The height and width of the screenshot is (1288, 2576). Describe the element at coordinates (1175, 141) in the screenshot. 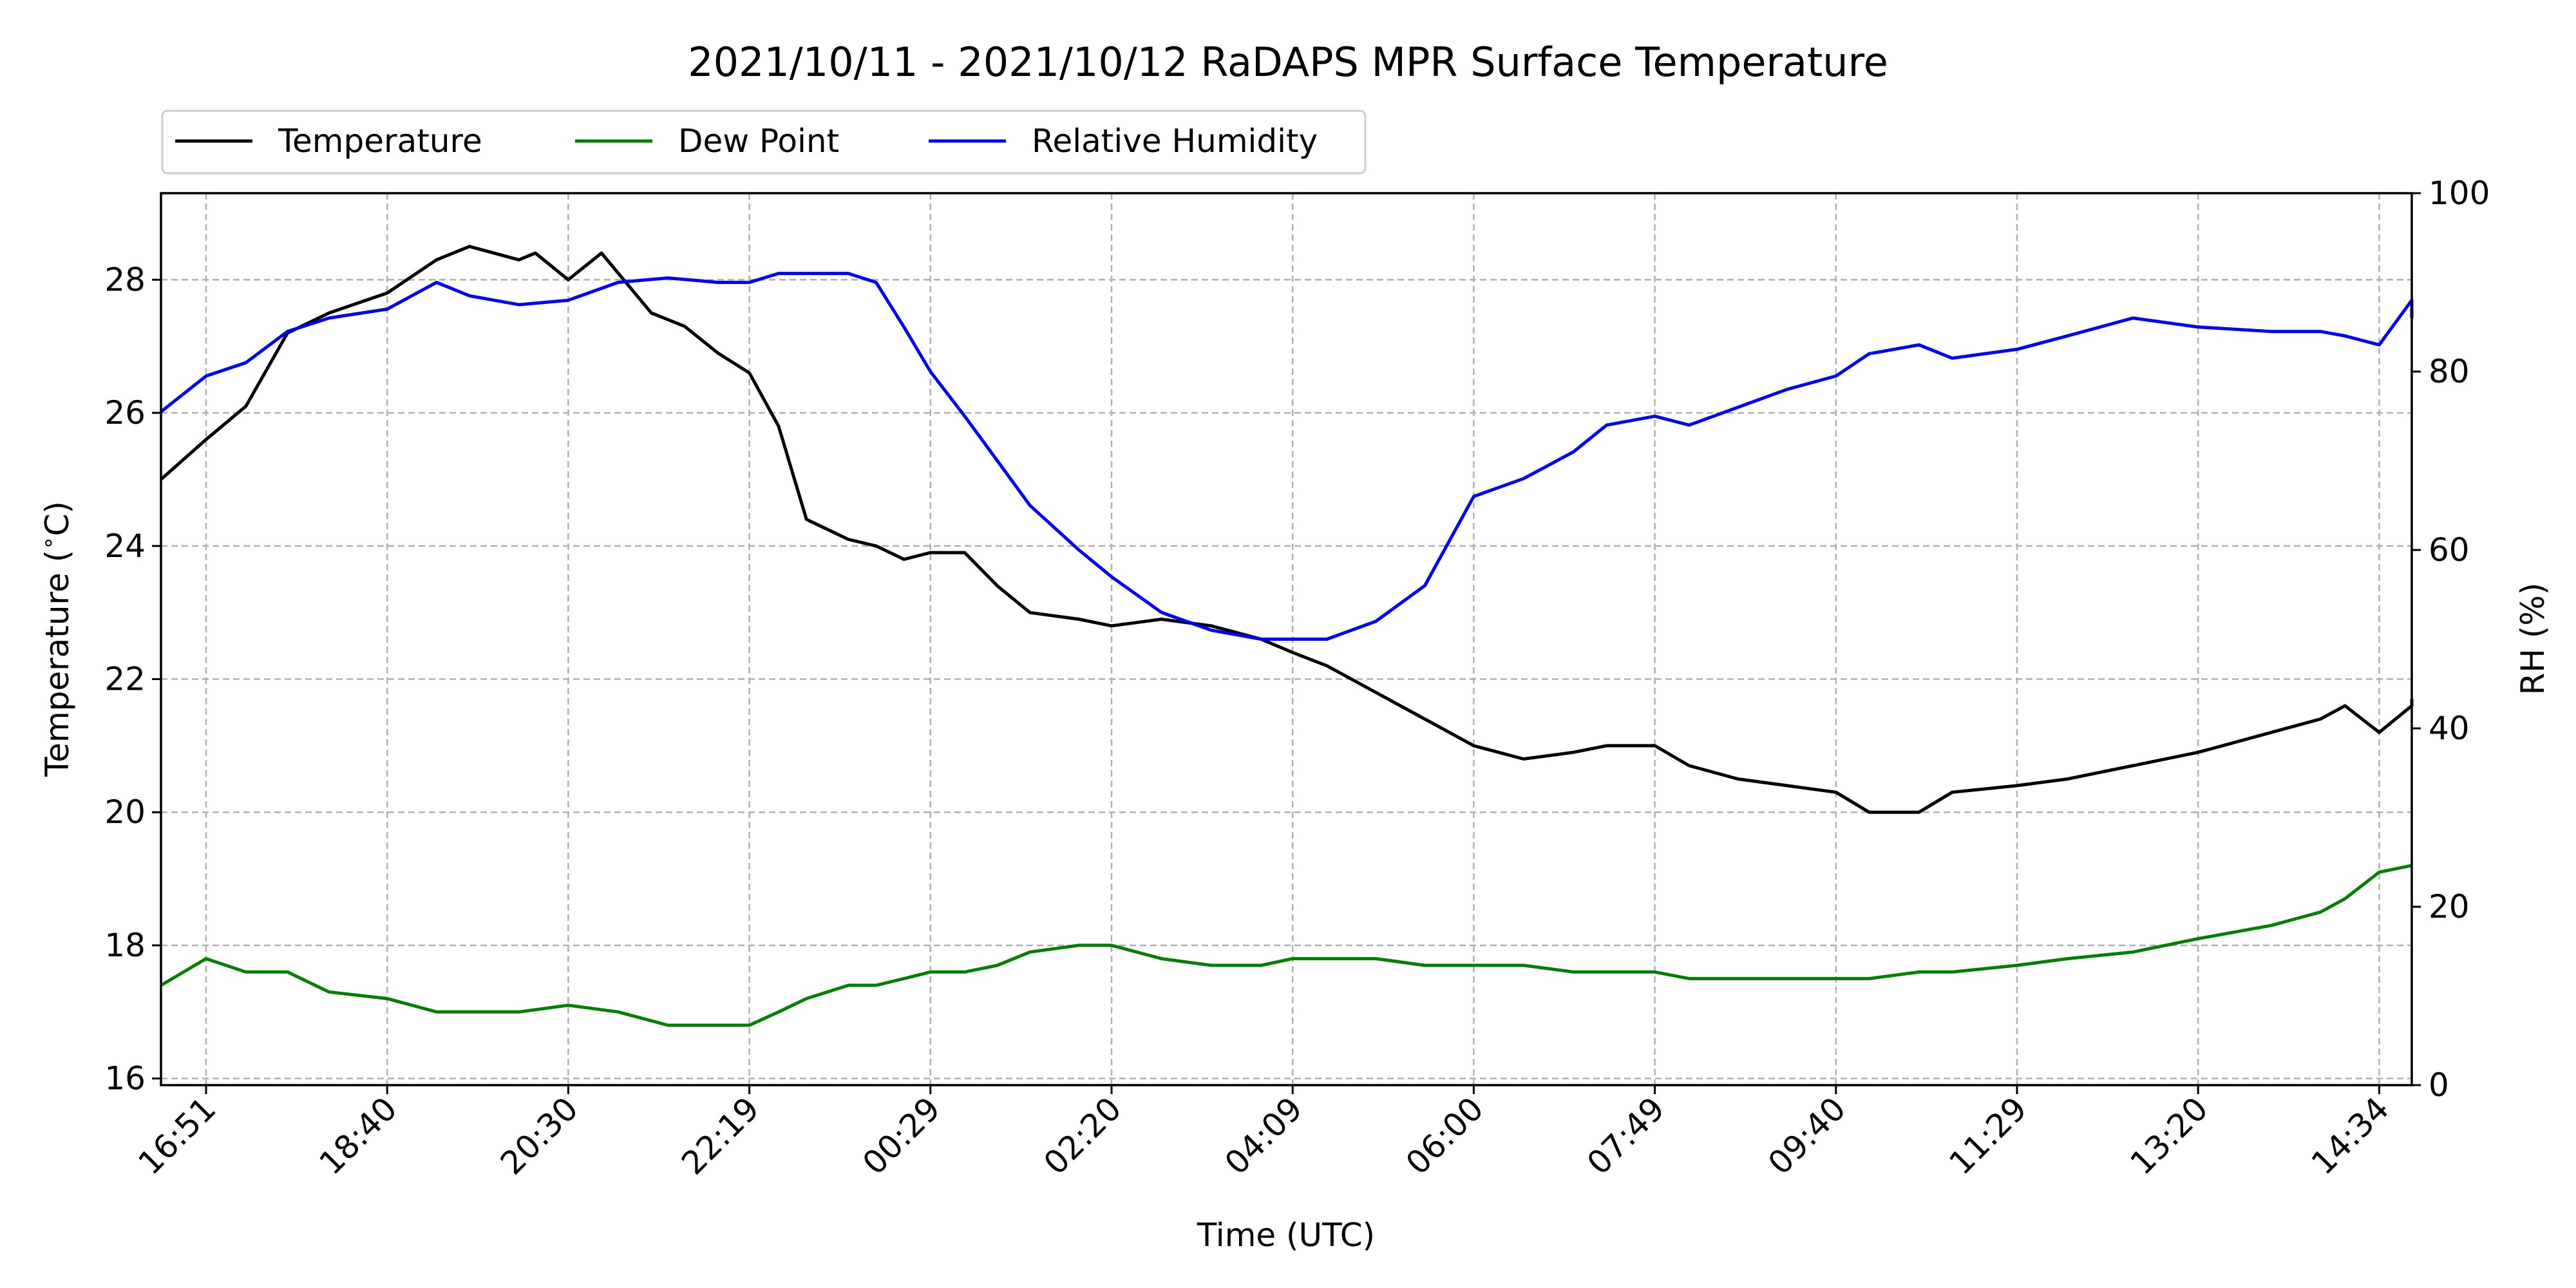

I see `legend-label: Relative Humidity` at that location.